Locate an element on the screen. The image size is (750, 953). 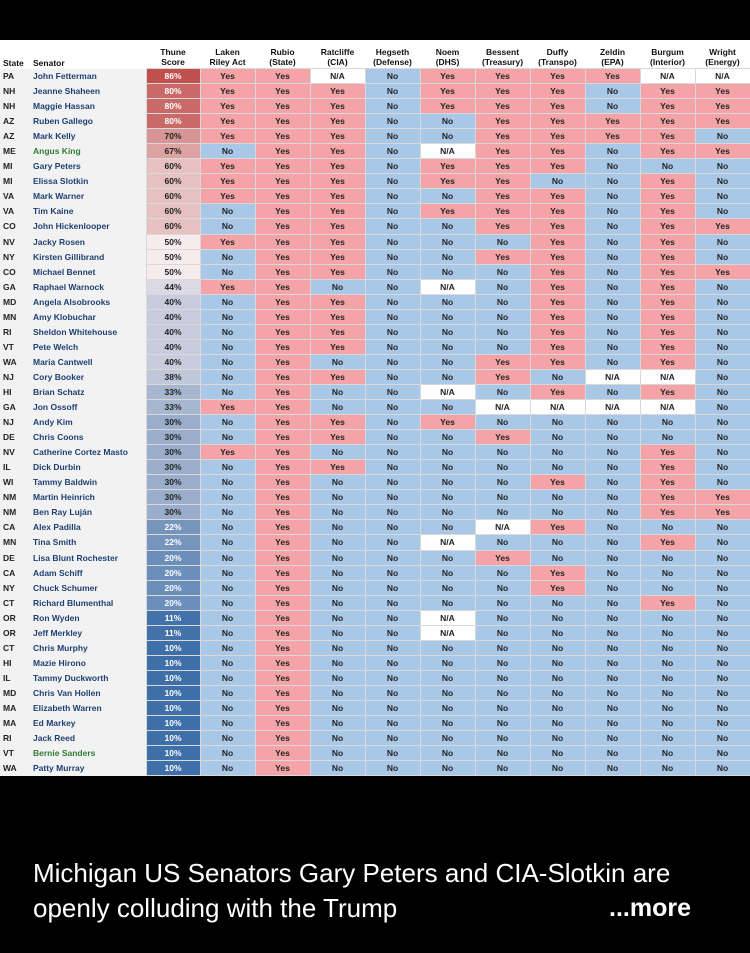
senator-name: Maria Cantwell is located at coordinates (88, 362).